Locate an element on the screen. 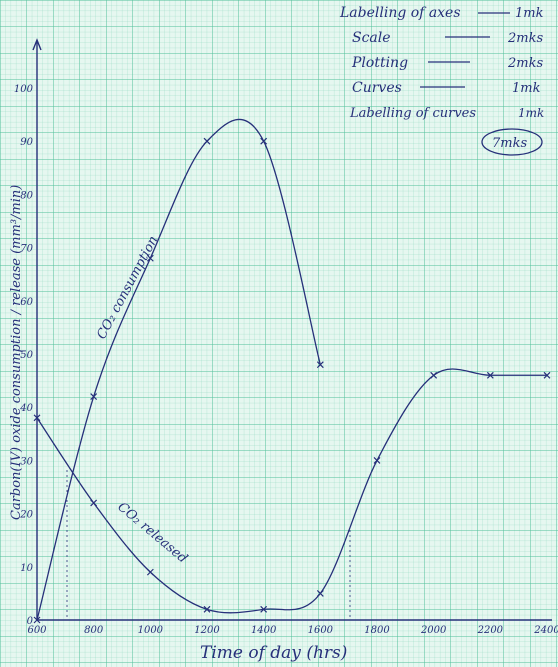 This screenshot has width=558, height=667. y-tick-label: 40 is located at coordinates (26, 408).